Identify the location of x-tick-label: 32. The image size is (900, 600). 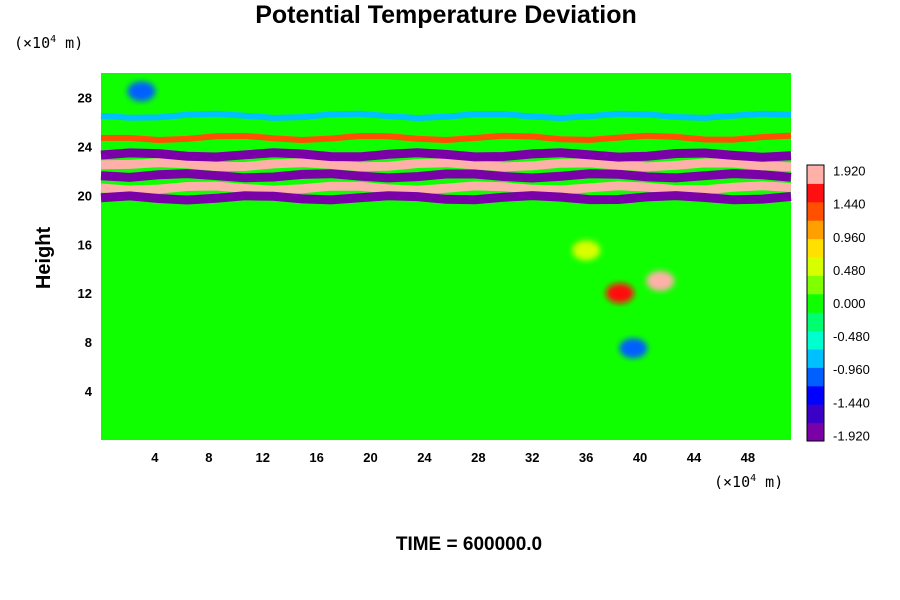
(532, 457).